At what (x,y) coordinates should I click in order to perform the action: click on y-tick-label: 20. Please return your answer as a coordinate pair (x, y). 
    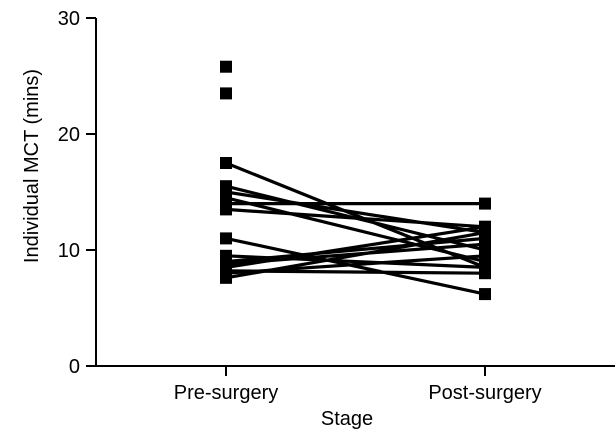
    Looking at the image, I should click on (69, 135).